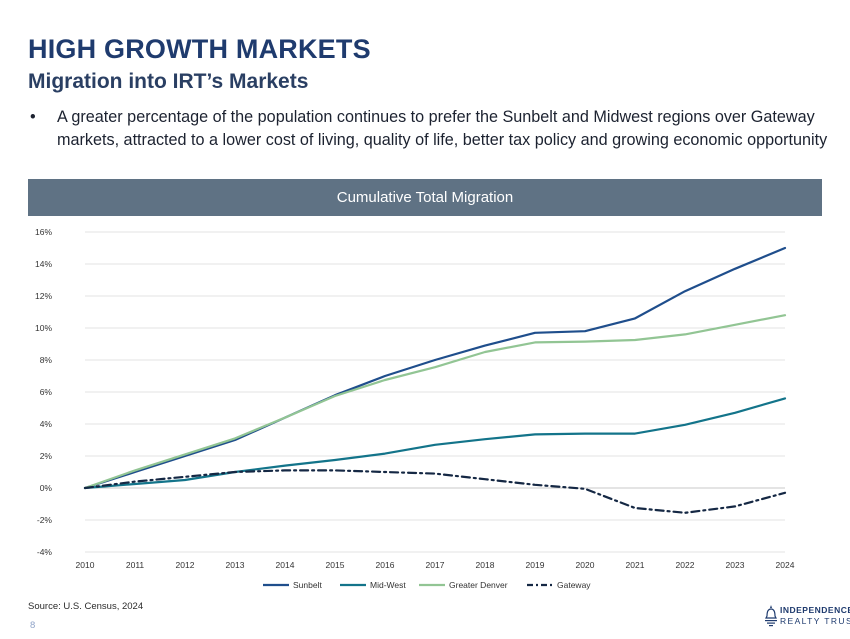  Describe the element at coordinates (388, 585) in the screenshot. I see `legend-label: Mid-West` at that location.